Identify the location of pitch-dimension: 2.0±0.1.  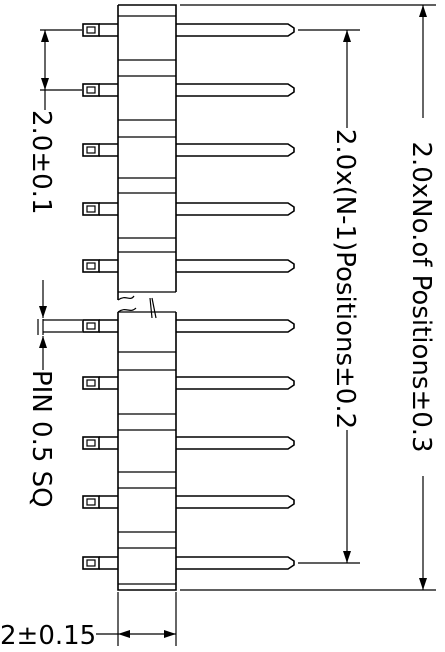
(54, 121).